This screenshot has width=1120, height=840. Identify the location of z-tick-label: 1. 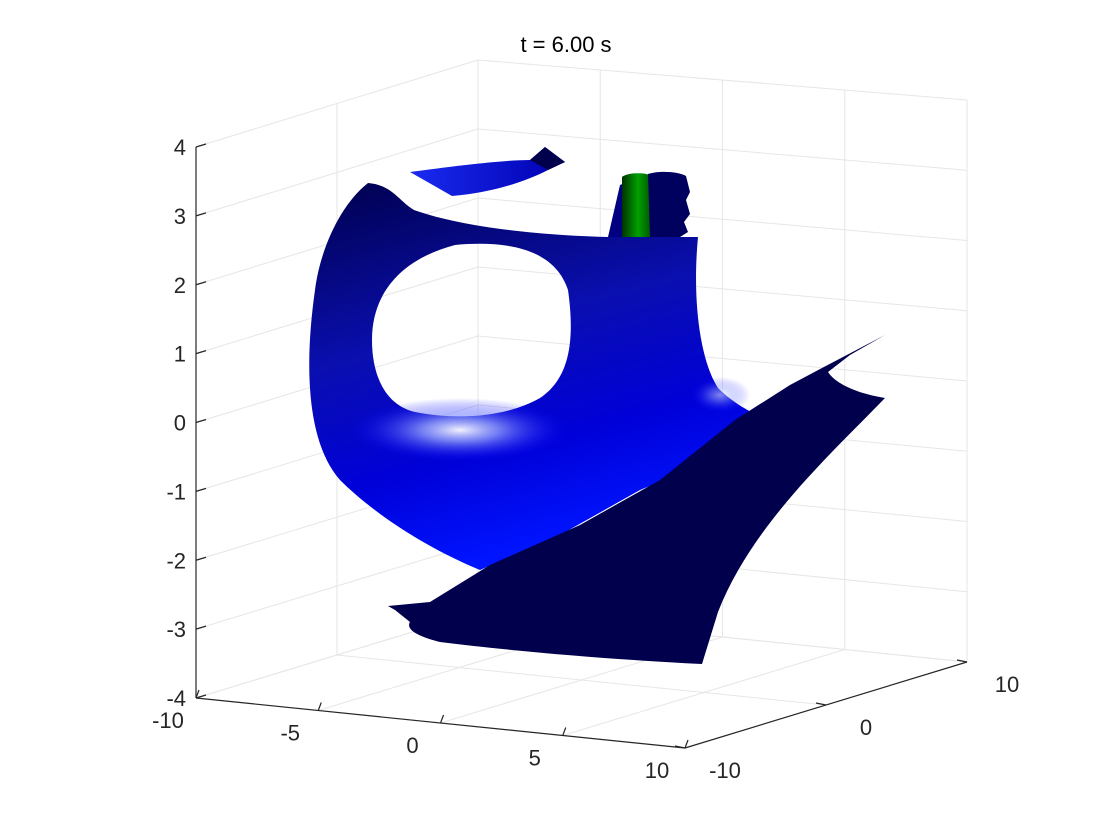
(180, 354).